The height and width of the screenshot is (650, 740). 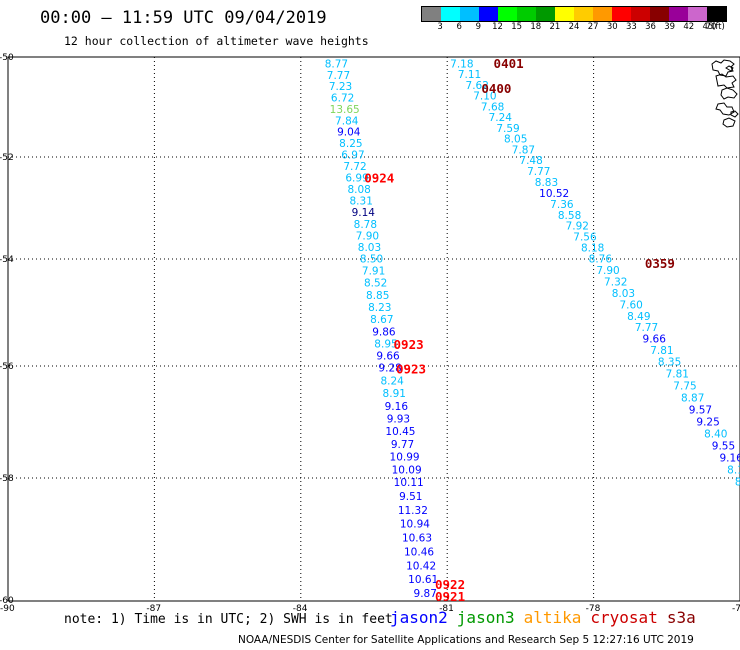 I want to click on wave-height-value: 9.77, so click(x=402, y=445).